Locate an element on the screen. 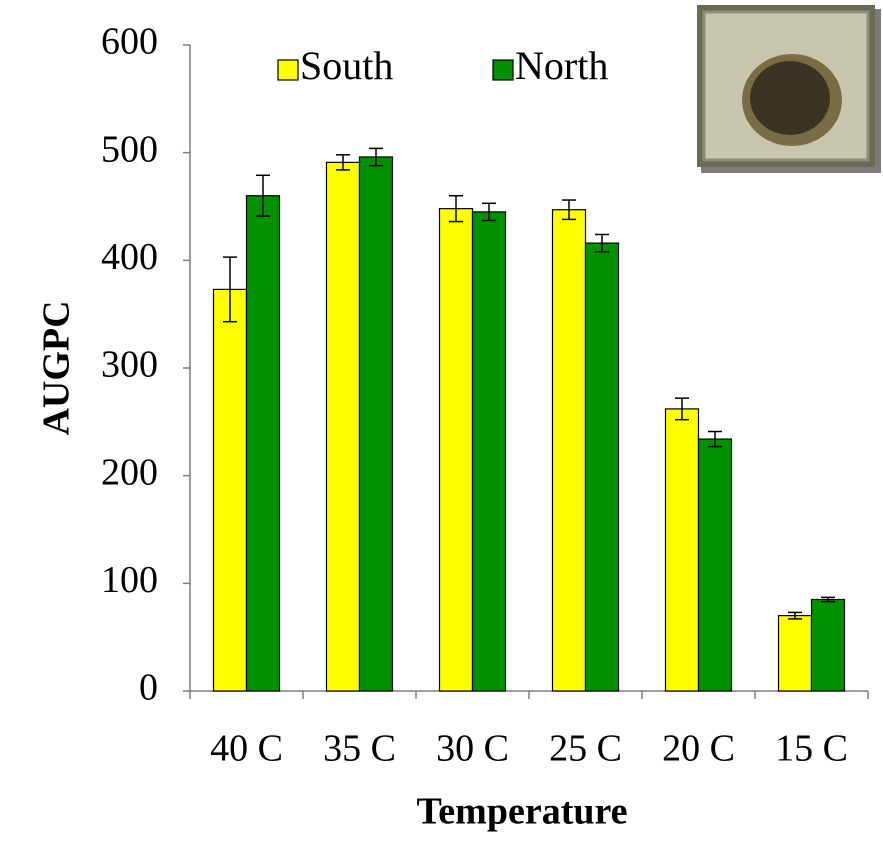 Image resolution: width=883 pixels, height=843 pixels. y-axis-label: AUGPC is located at coordinates (57, 367).